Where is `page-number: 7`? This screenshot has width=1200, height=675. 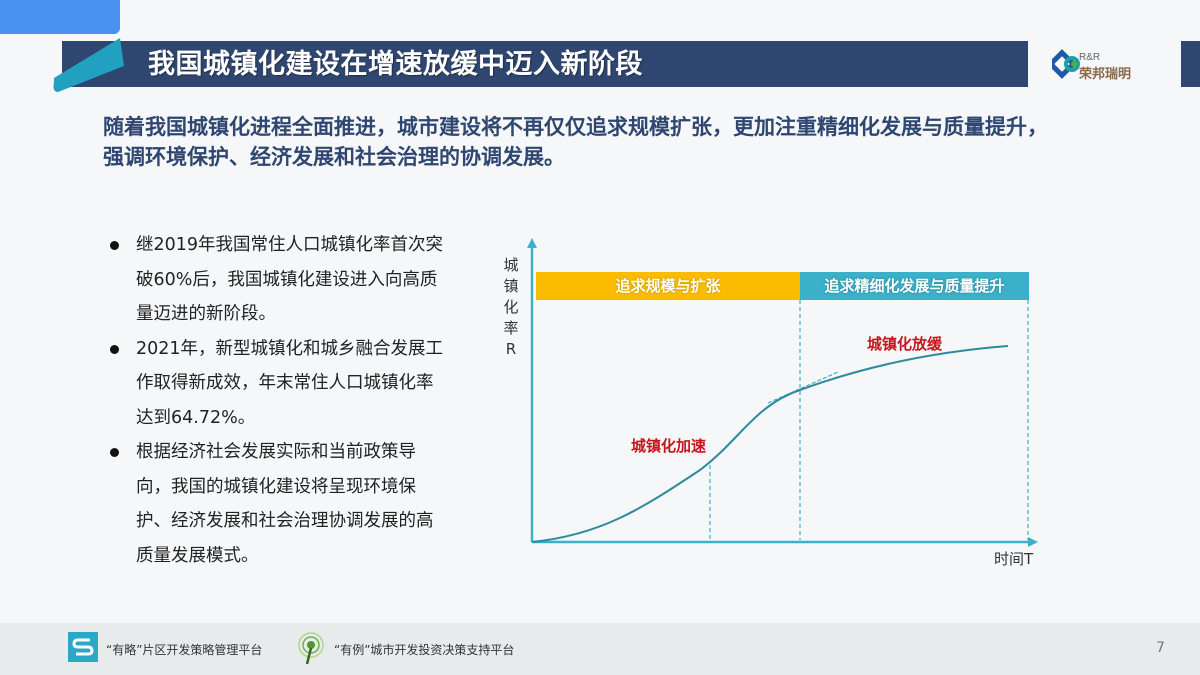
page-number: 7 is located at coordinates (1160, 648).